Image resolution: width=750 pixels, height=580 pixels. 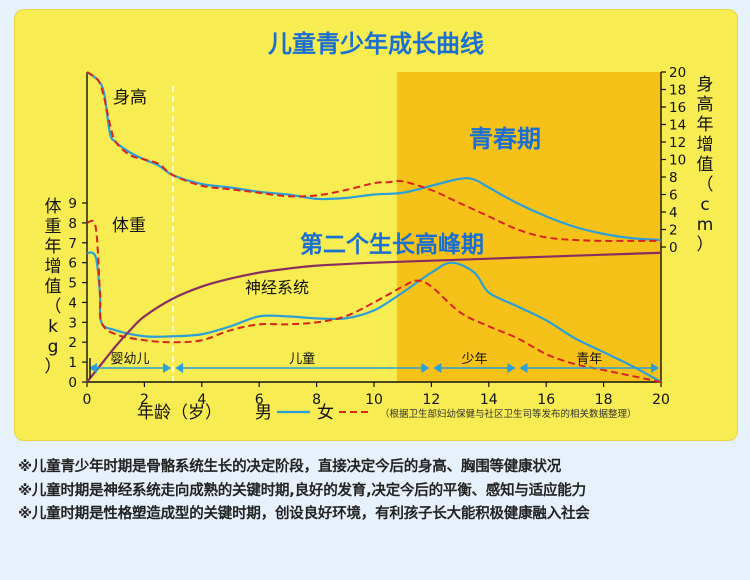 What do you see at coordinates (489, 400) in the screenshot?
I see `x-tick-label: 14` at bounding box center [489, 400].